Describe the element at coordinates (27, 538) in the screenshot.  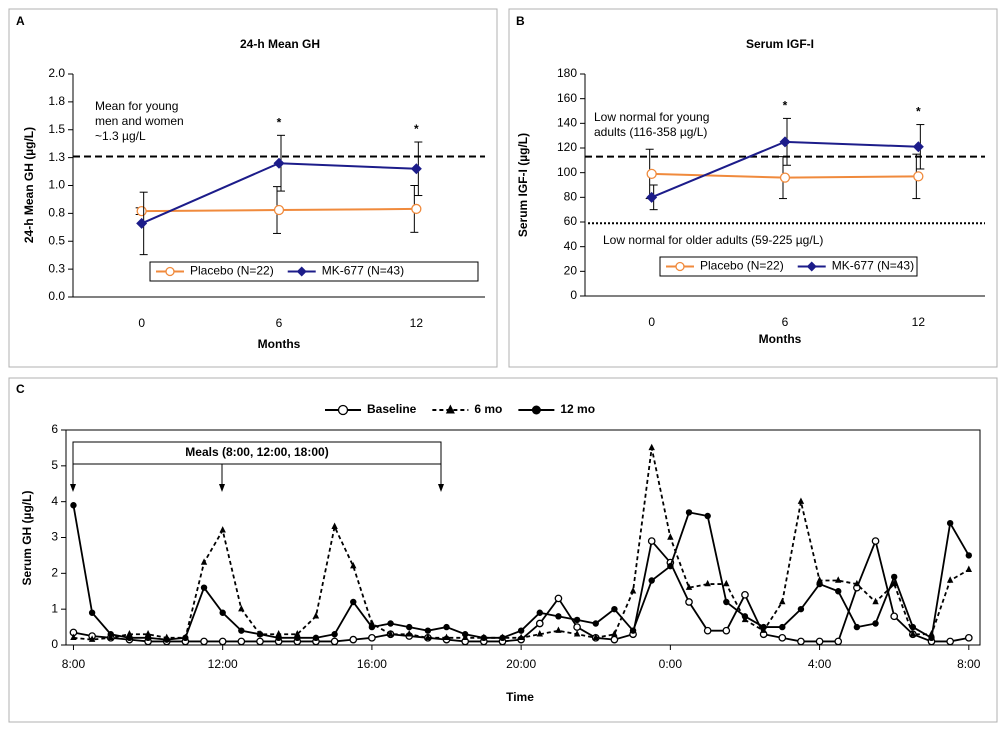
I see `y-axis-label: Serum GH (µg/L)` at that location.